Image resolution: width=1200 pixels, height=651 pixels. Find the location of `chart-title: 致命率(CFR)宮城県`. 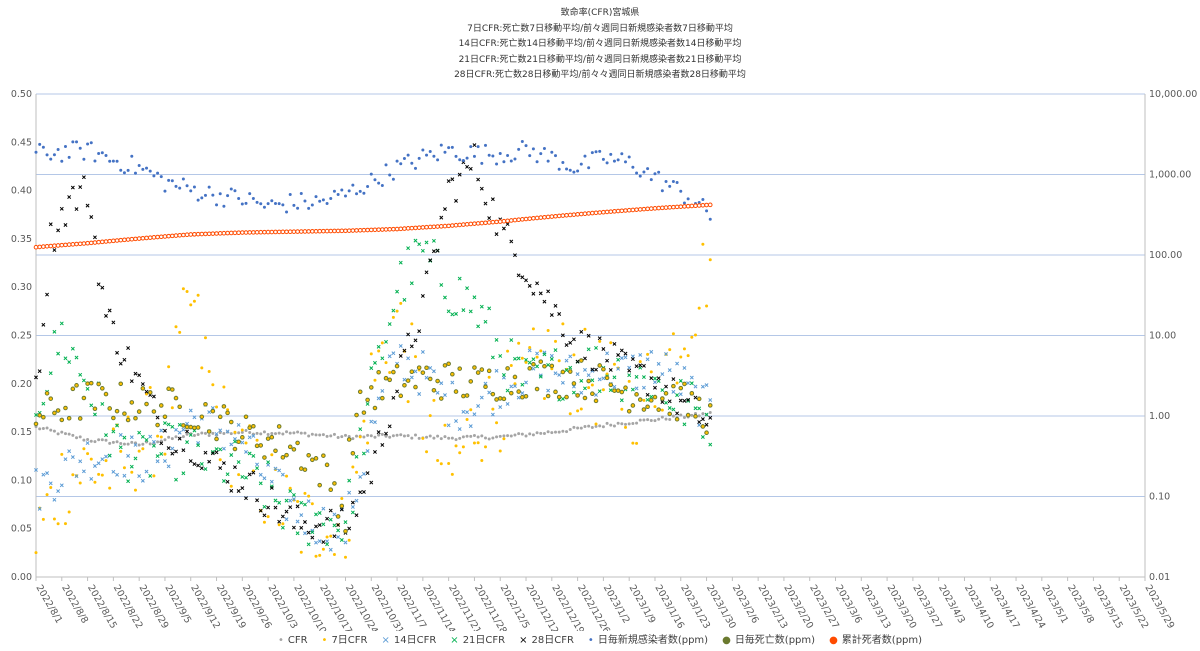

chart-title: 致命率(CFR)宮城県 is located at coordinates (600, 13).